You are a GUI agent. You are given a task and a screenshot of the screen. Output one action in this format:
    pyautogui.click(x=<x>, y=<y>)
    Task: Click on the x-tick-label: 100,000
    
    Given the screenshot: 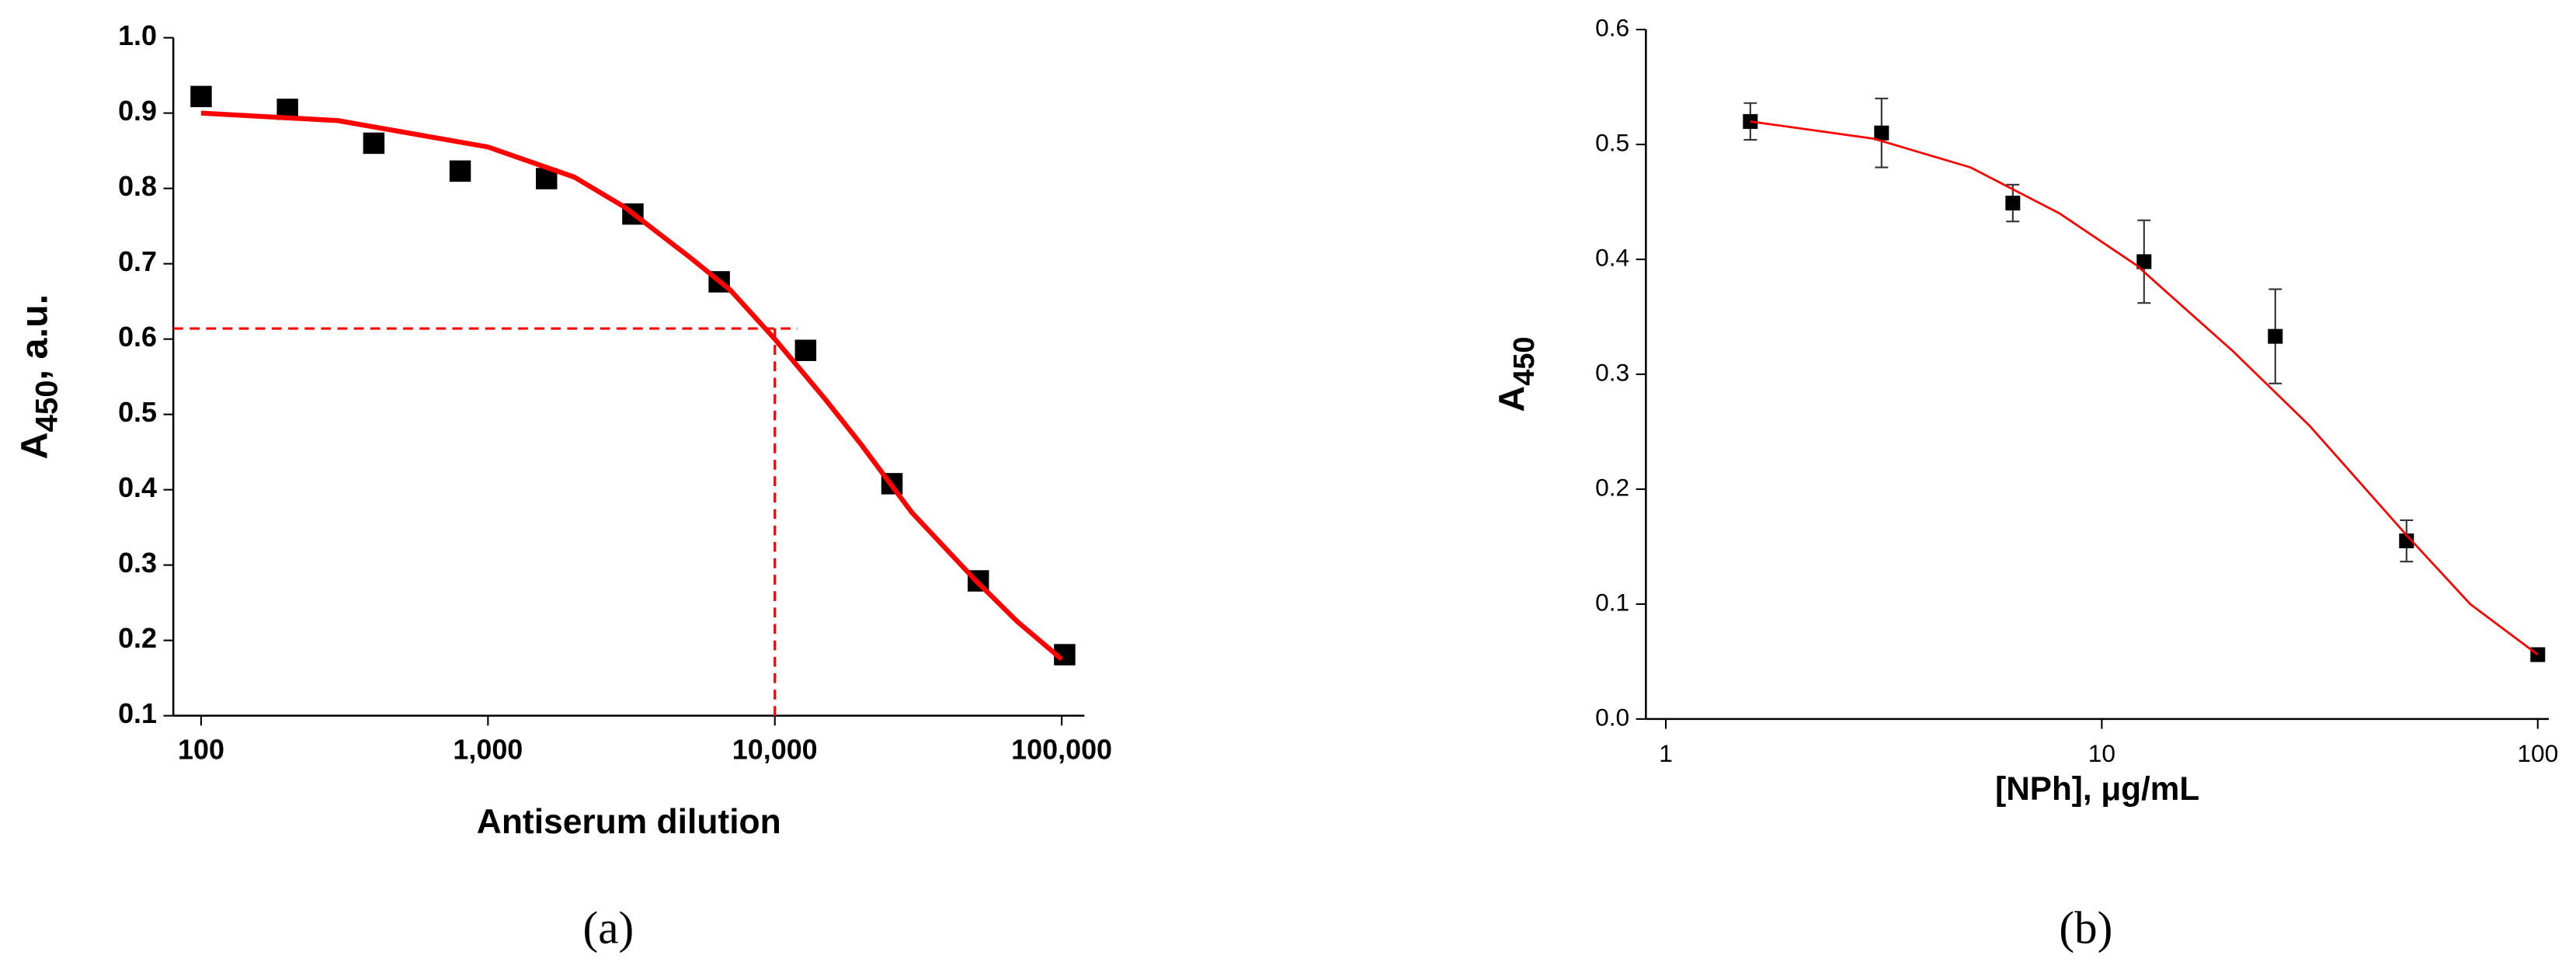 What is the action you would take?
    pyautogui.click(x=1061, y=750)
    